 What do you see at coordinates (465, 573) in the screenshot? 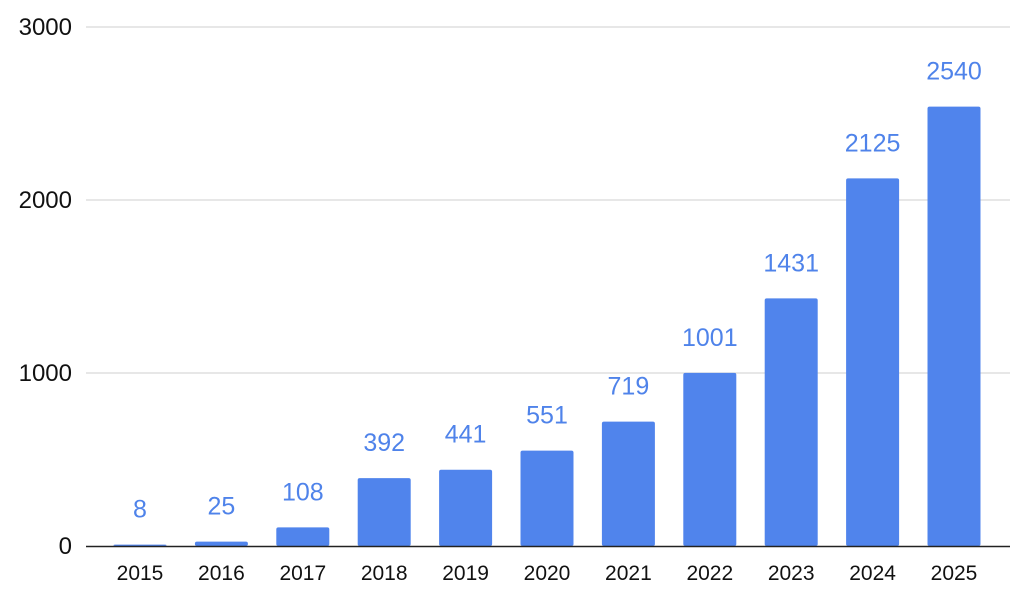
I see `x-tick-label: 2019` at bounding box center [465, 573].